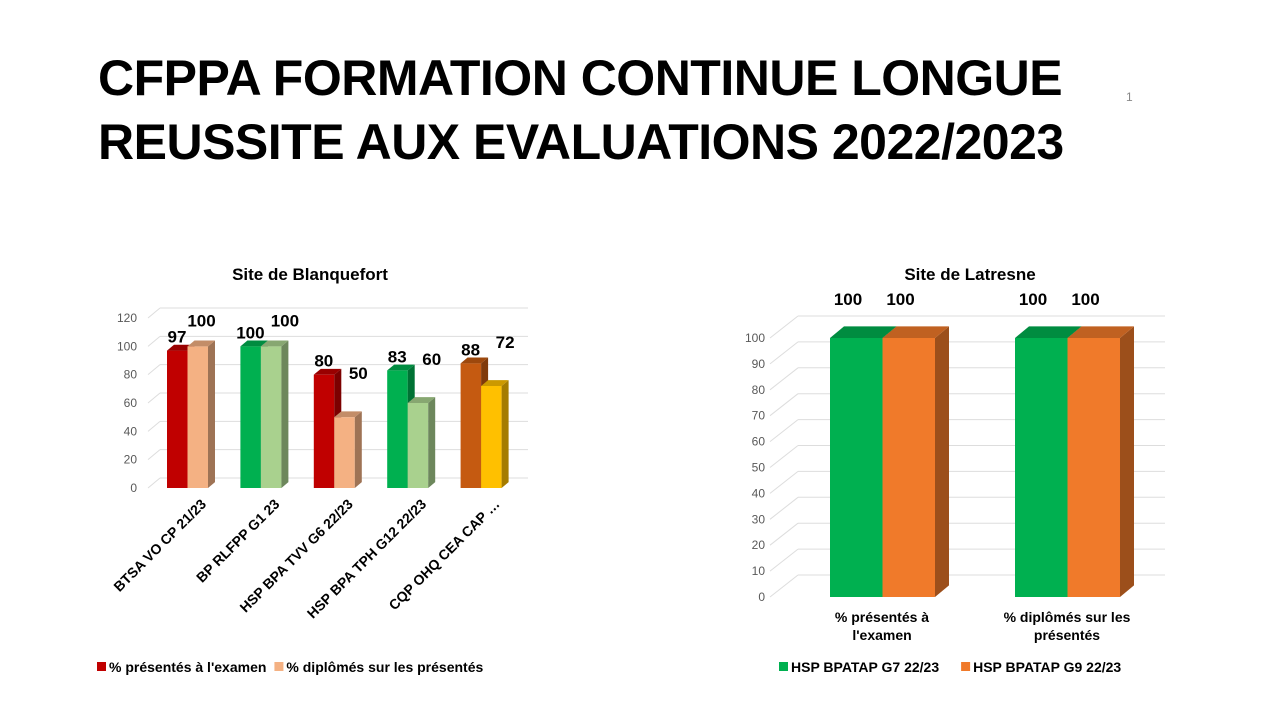 Image resolution: width=1280 pixels, height=720 pixels. What do you see at coordinates (177, 337) in the screenshot?
I see `data-label: 97` at bounding box center [177, 337].